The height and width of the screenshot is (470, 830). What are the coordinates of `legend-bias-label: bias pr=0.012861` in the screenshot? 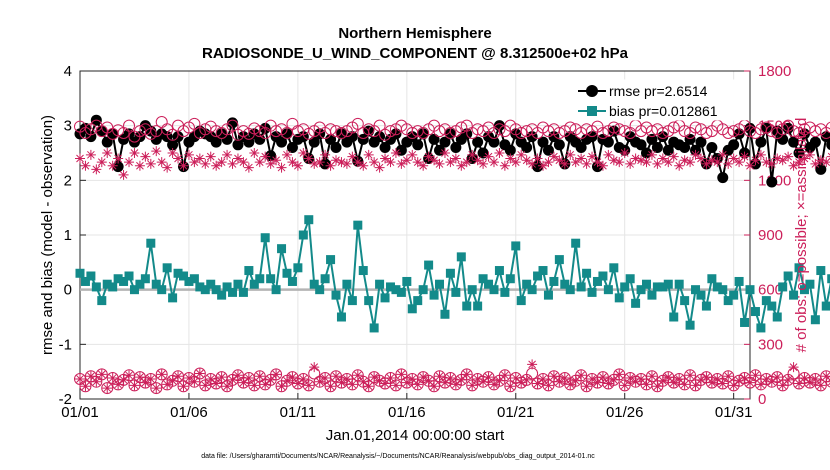 It's located at (663, 111).